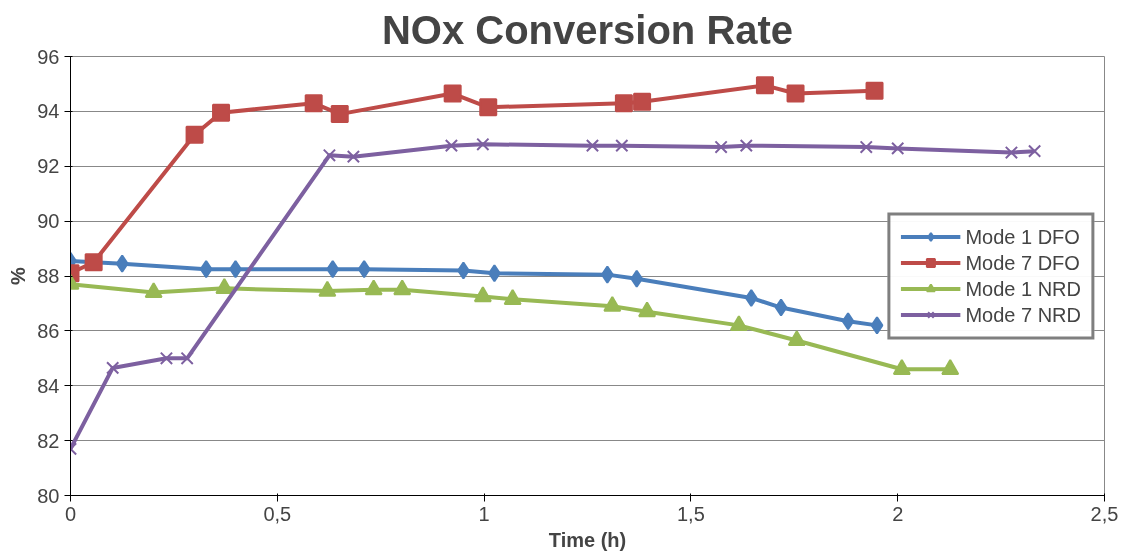 This screenshot has width=1144, height=553. What do you see at coordinates (898, 513) in the screenshot?
I see `x-tick-label: 2` at bounding box center [898, 513].